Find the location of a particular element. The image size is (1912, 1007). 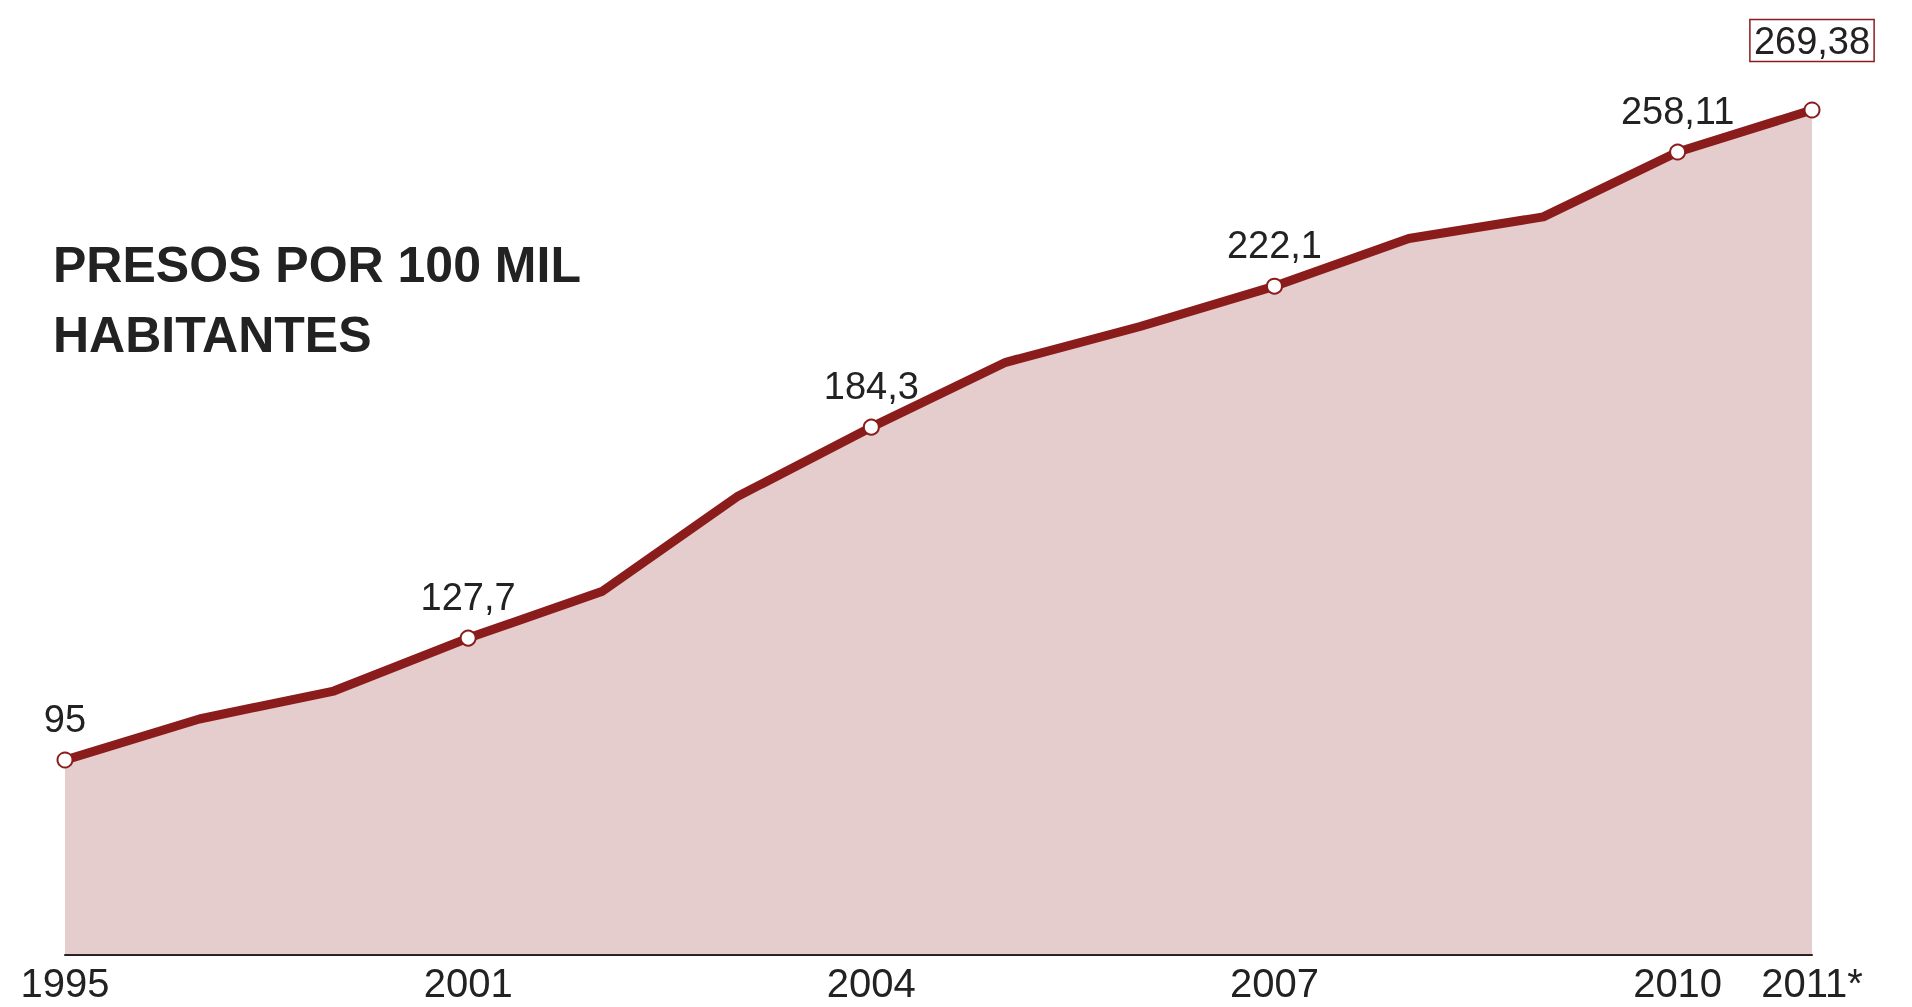

x-tick-label: 2007 is located at coordinates (1274, 983).